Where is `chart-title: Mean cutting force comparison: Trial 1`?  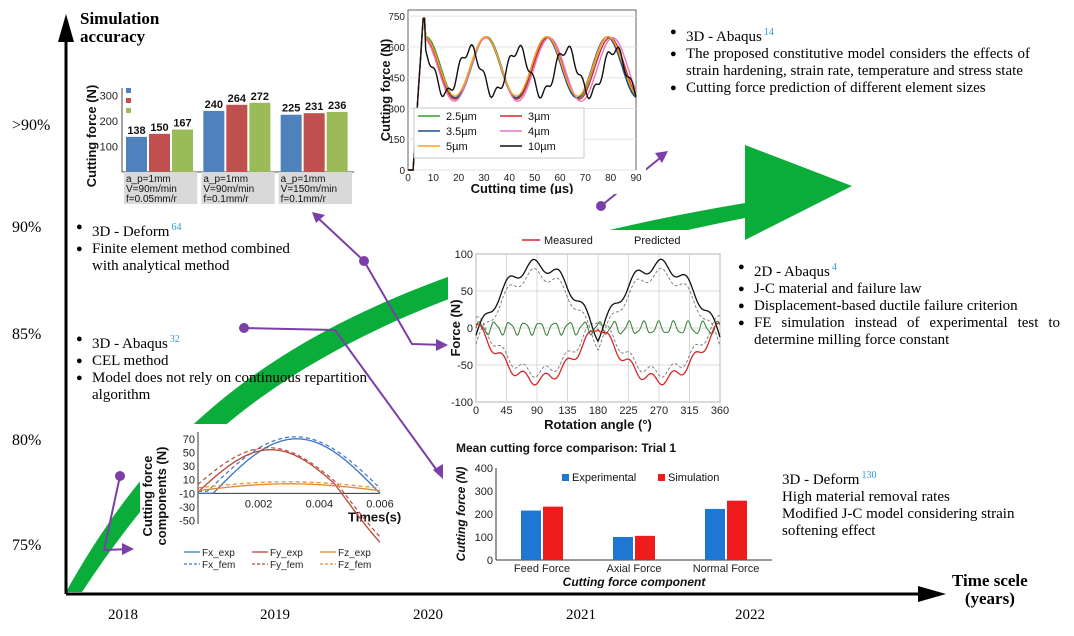 chart-title: Mean cutting force comparison: Trial 1 is located at coordinates (566, 448).